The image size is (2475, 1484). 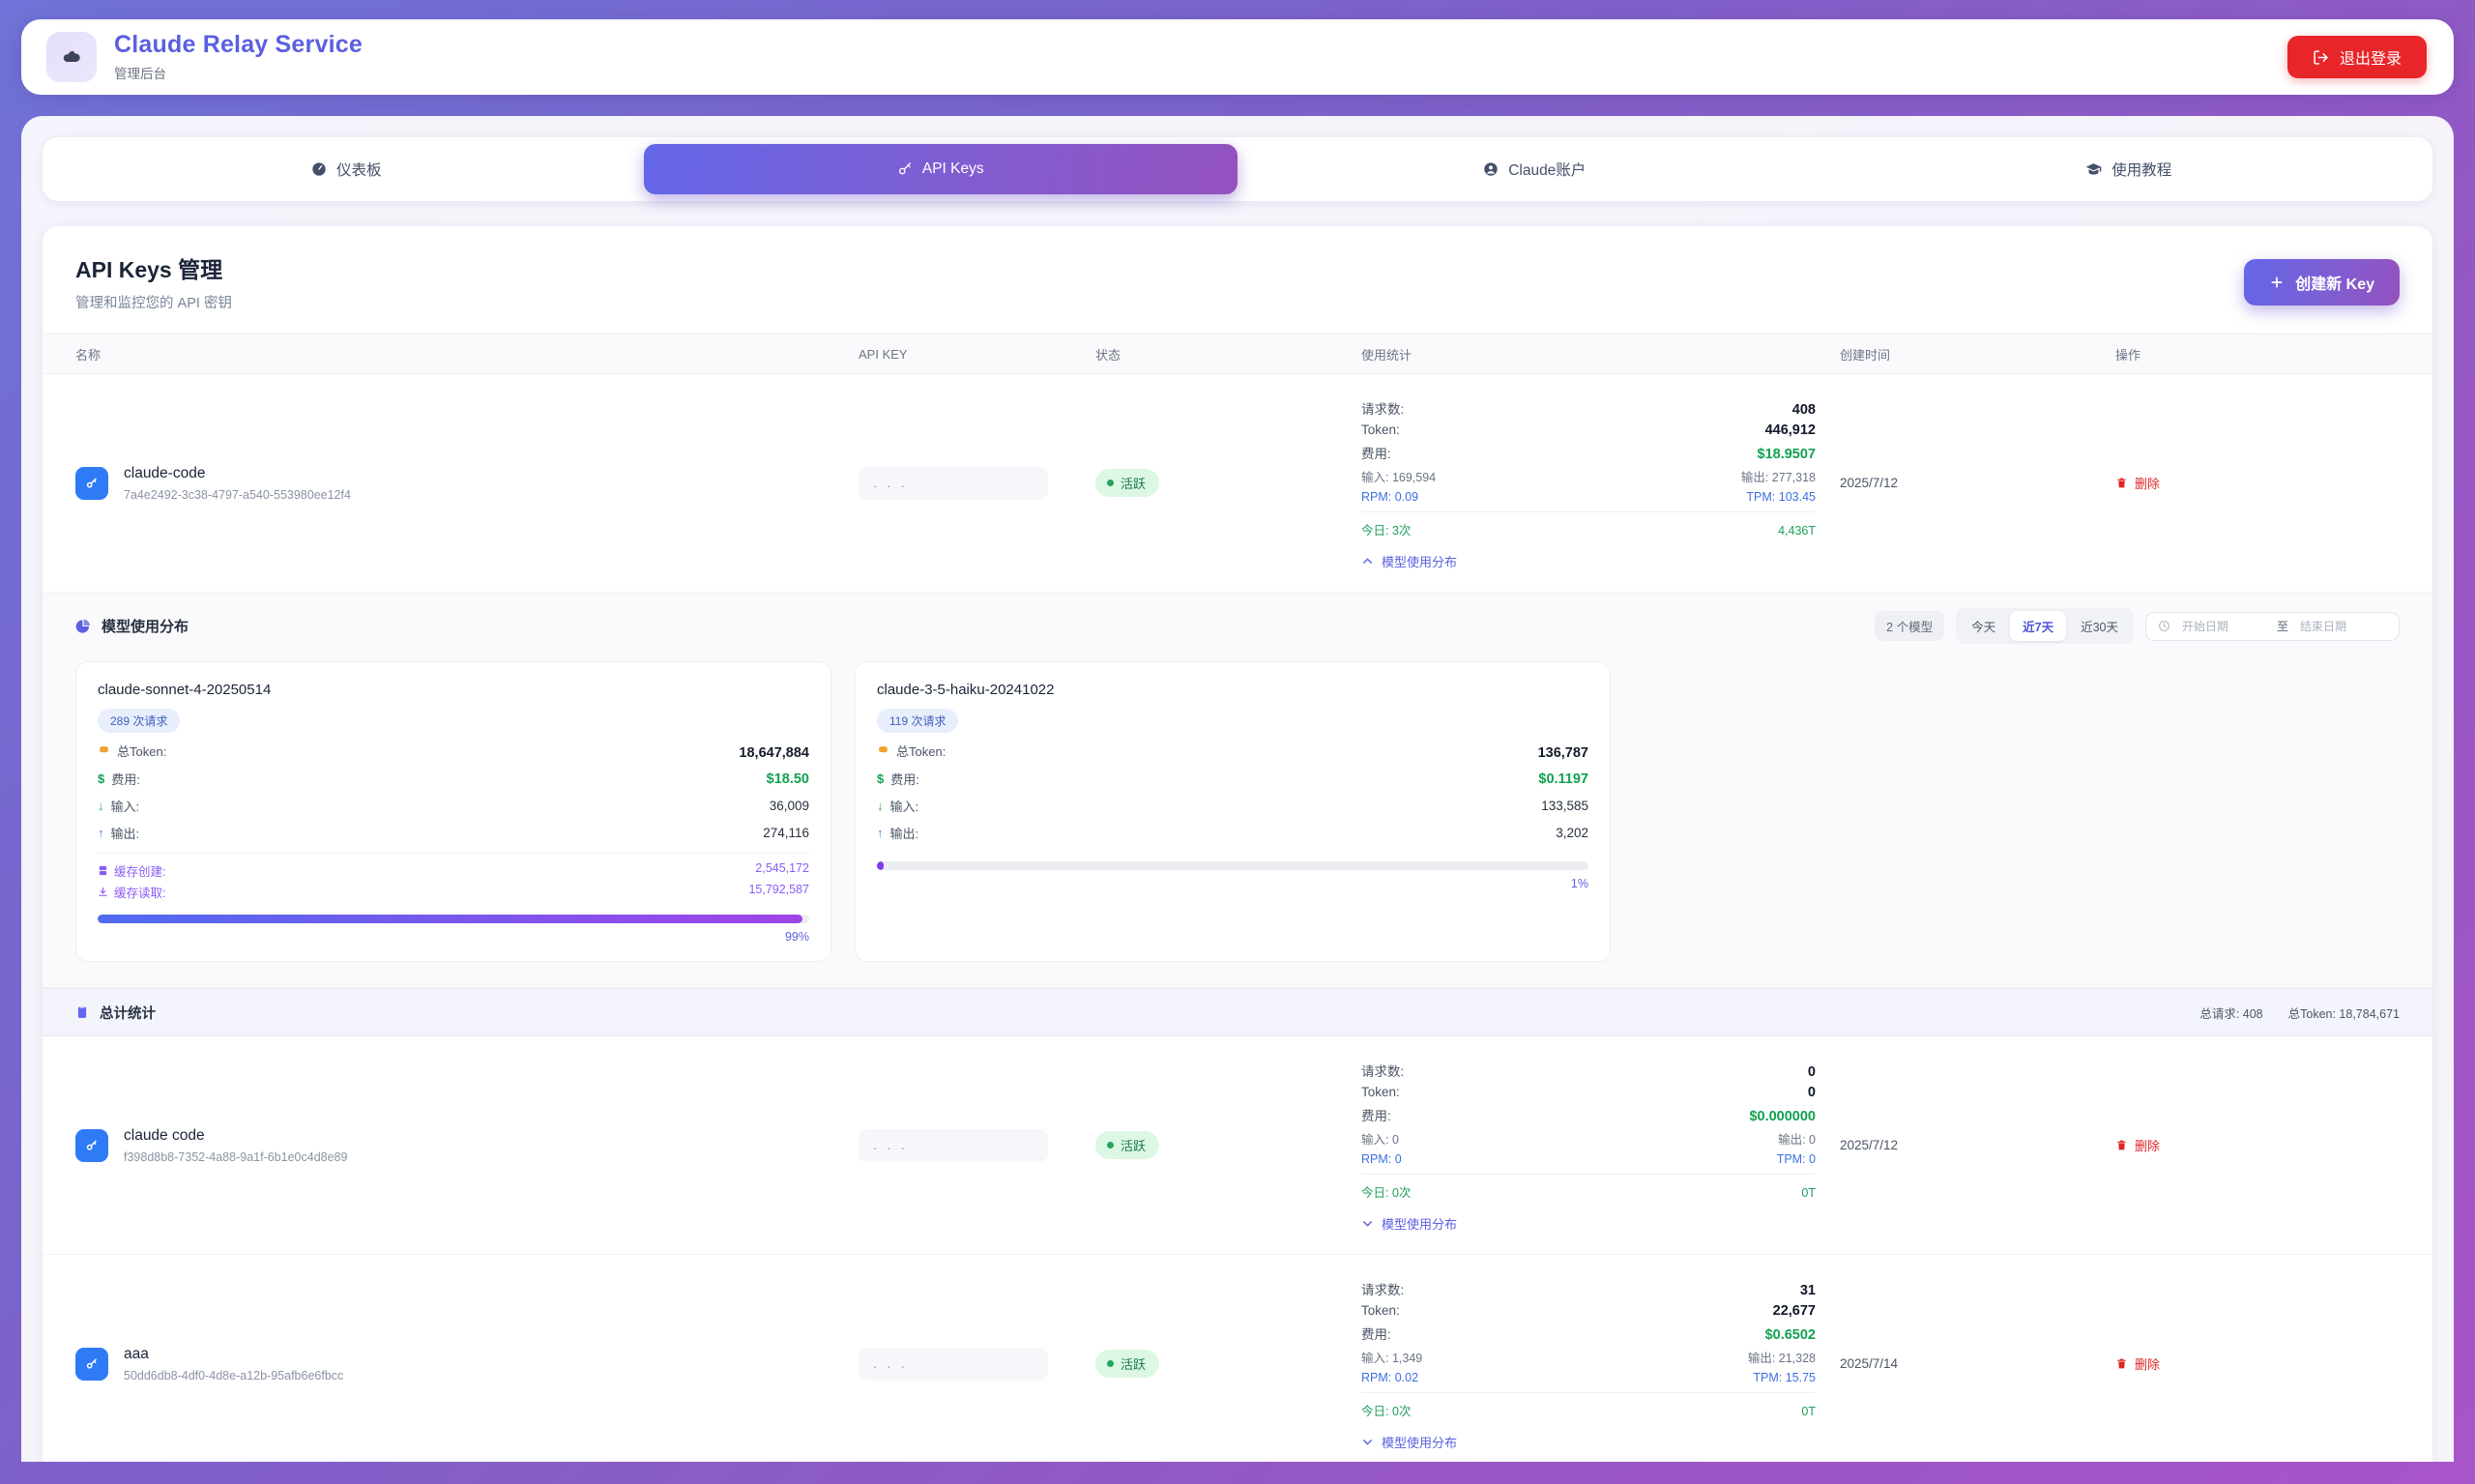 What do you see at coordinates (1790, 1335) in the screenshot?
I see `usage-cost-value: $0.6502` at bounding box center [1790, 1335].